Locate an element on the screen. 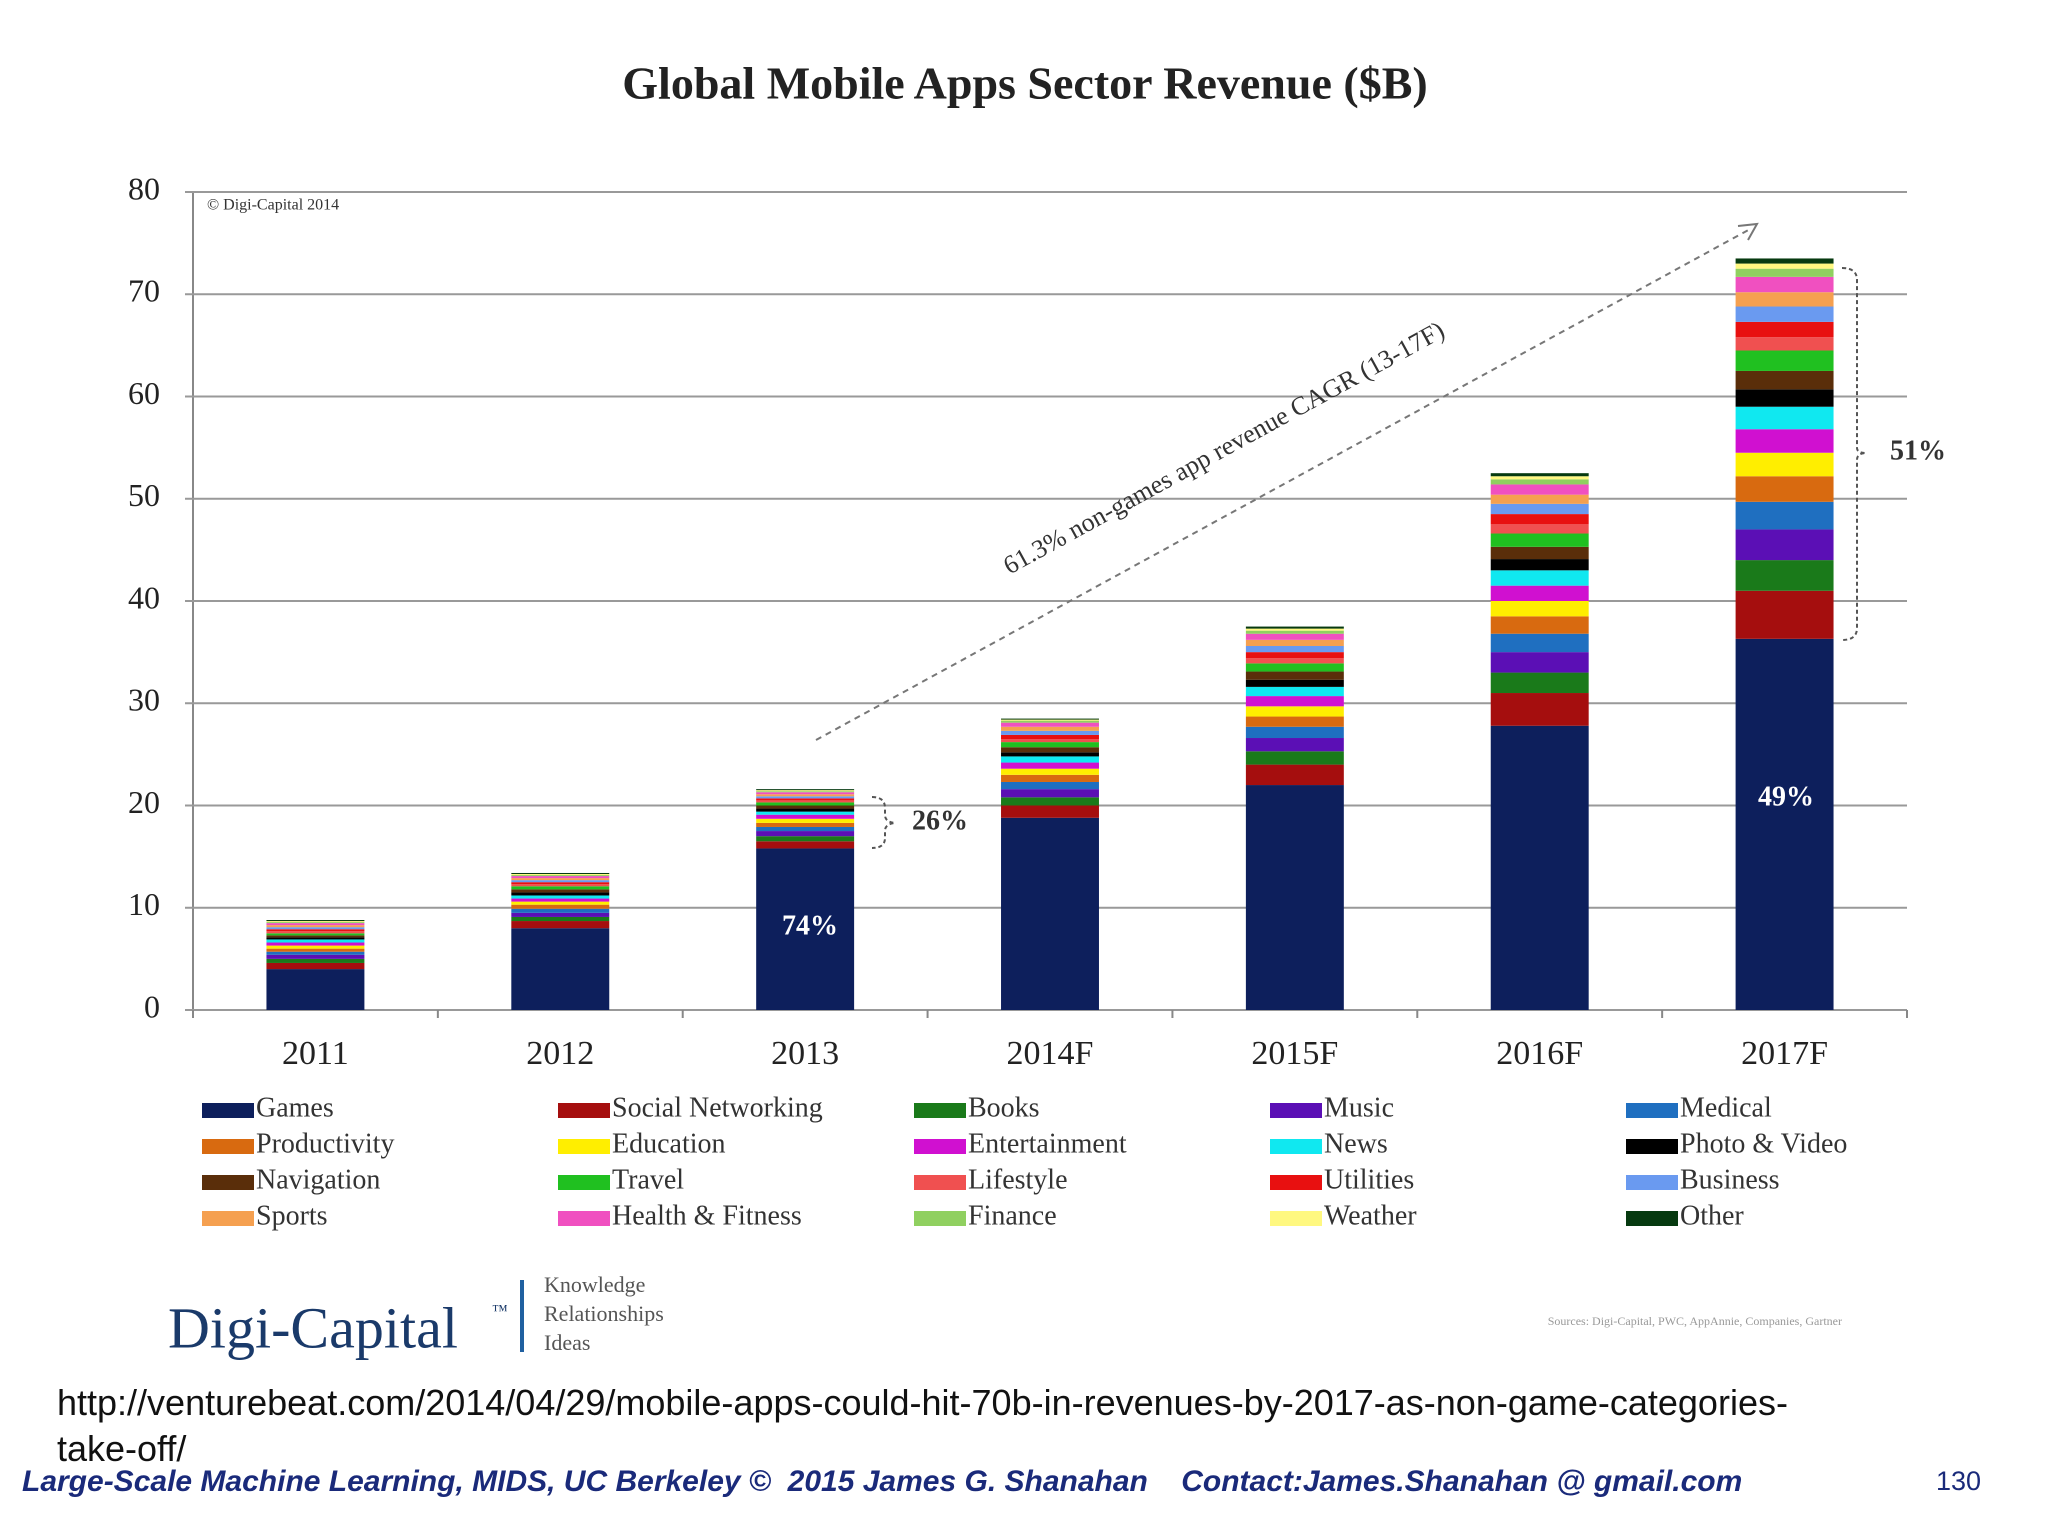  legend-label: Music is located at coordinates (1359, 1107).